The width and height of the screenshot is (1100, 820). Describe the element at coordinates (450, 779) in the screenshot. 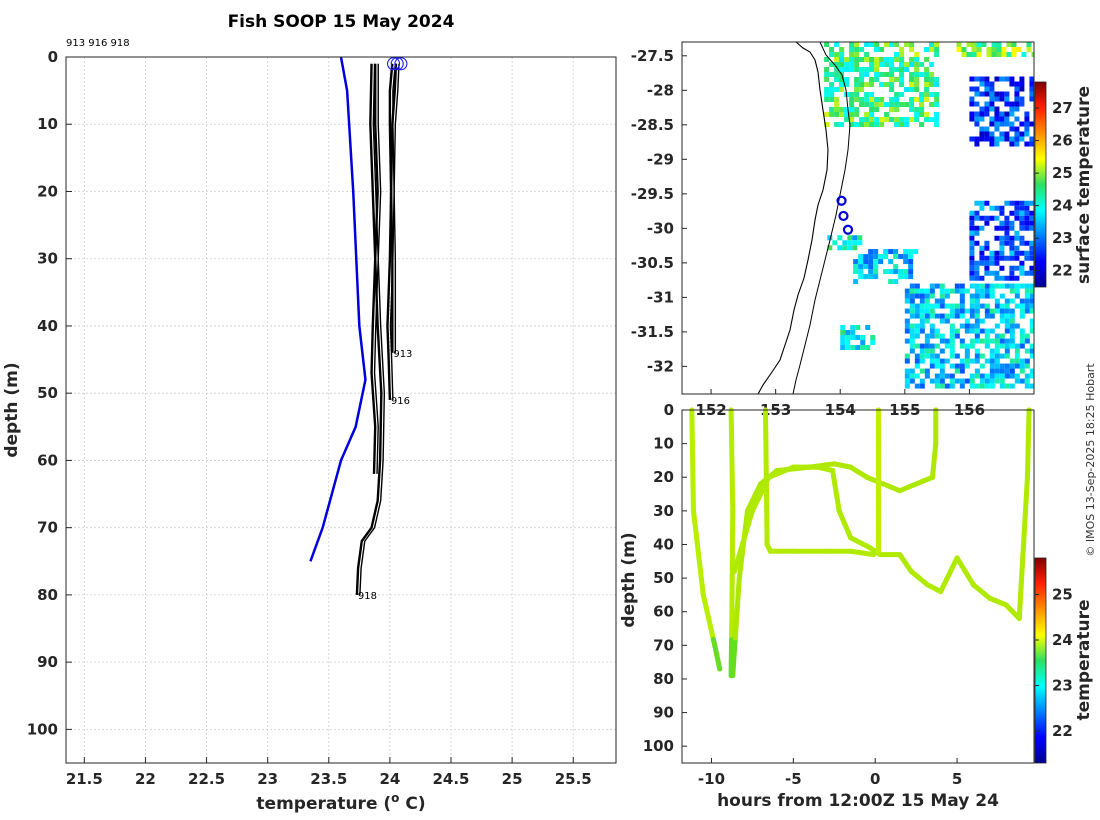

I see `profile-x-tick-label: 24.5` at that location.